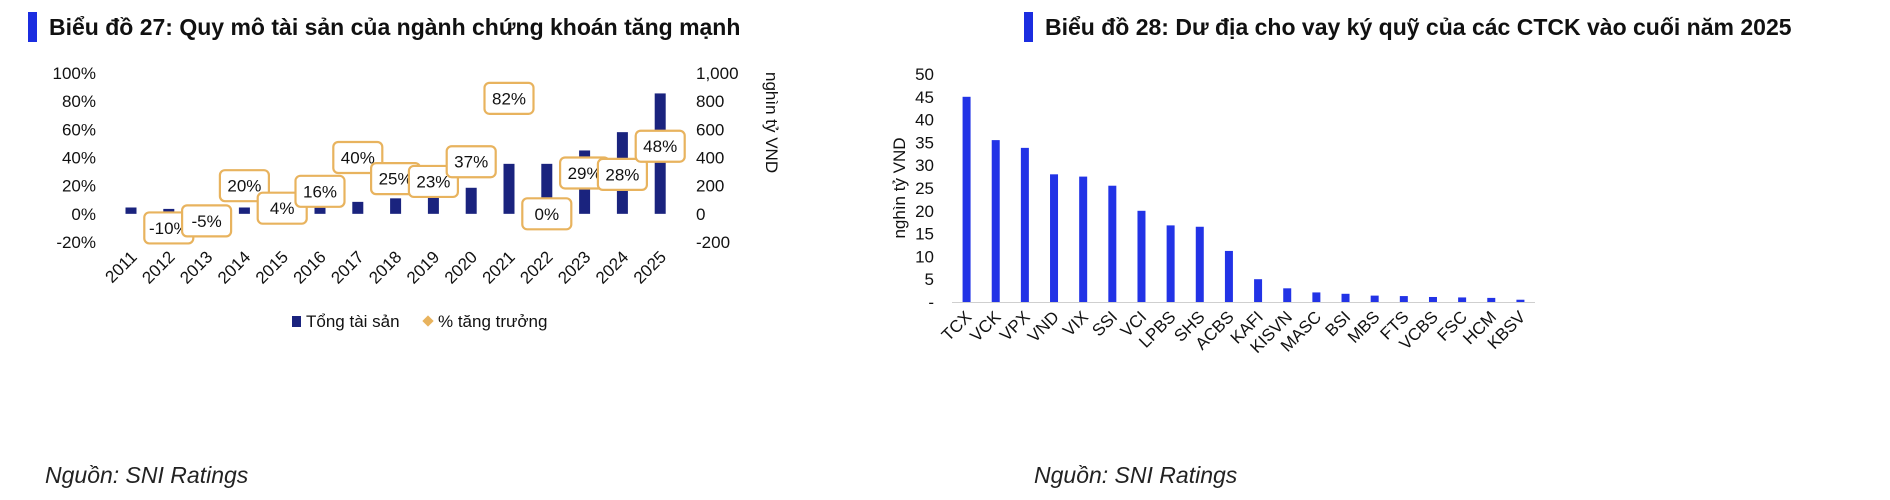 This screenshot has width=1890, height=500. Describe the element at coordinates (196, 267) in the screenshot. I see `x-tick-label: 2013` at that location.